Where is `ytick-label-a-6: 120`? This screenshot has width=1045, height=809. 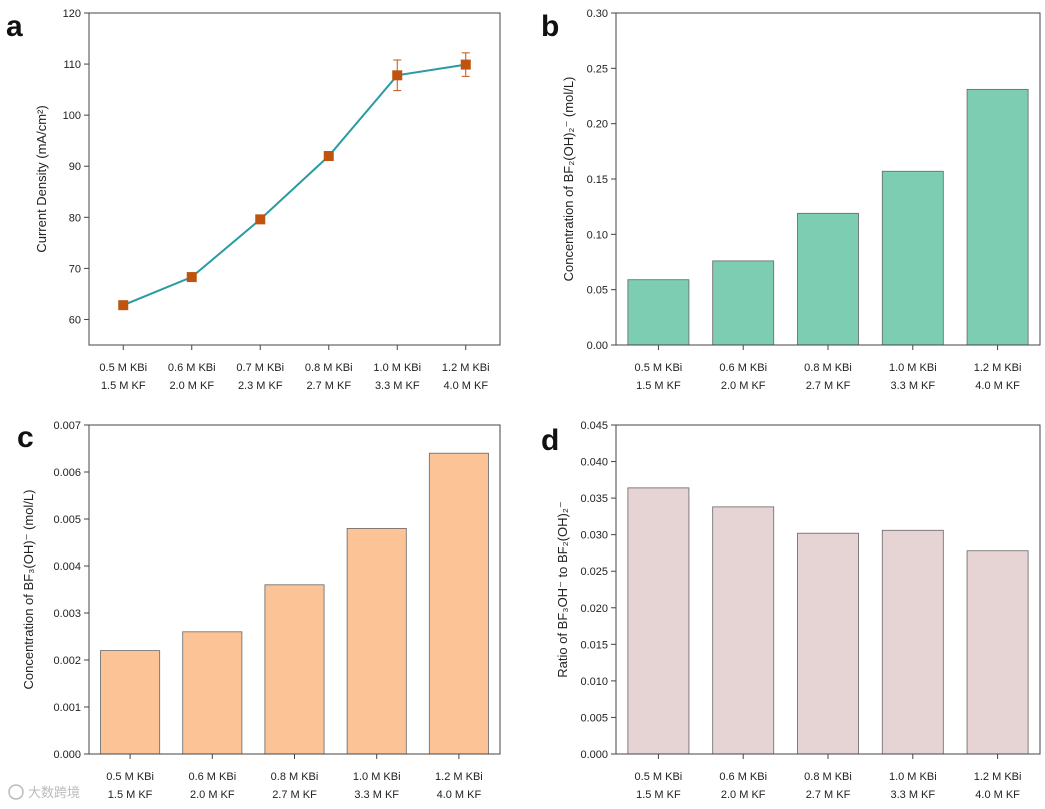 ytick-label-a-6: 120 is located at coordinates (72, 14).